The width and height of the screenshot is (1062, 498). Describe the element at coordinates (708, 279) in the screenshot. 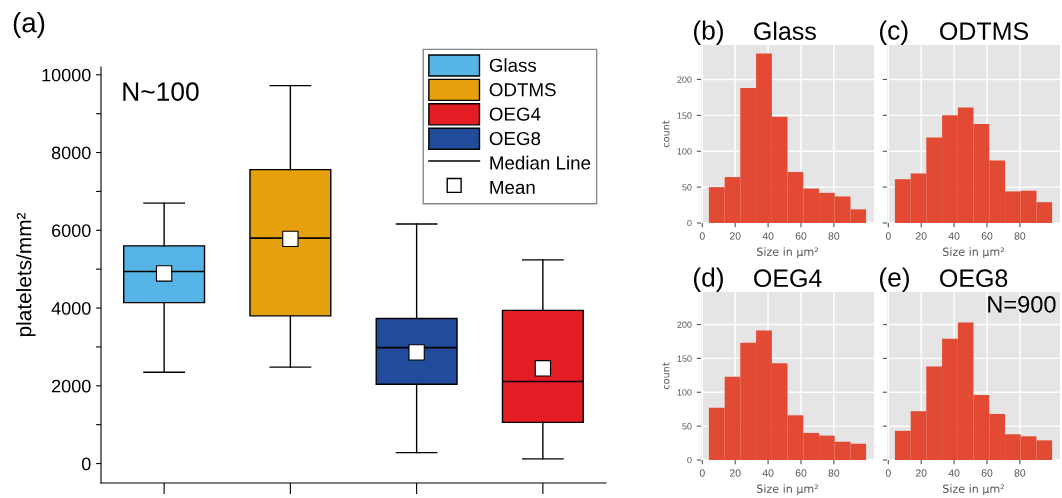

I see `text: (d)` at that location.